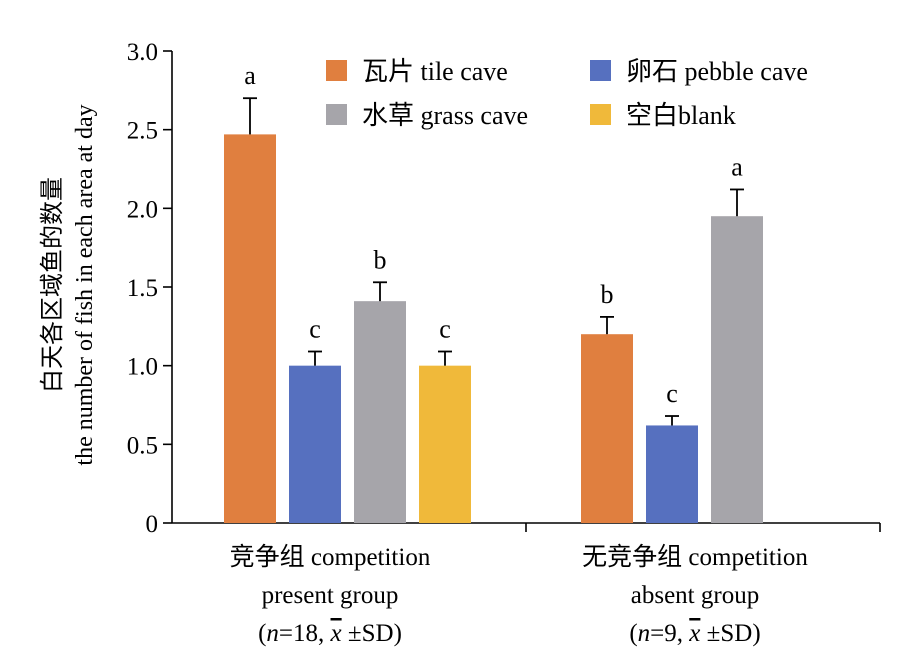 The height and width of the screenshot is (667, 919). What do you see at coordinates (142, 52) in the screenshot?
I see `y-tick-label: 3.0` at bounding box center [142, 52].